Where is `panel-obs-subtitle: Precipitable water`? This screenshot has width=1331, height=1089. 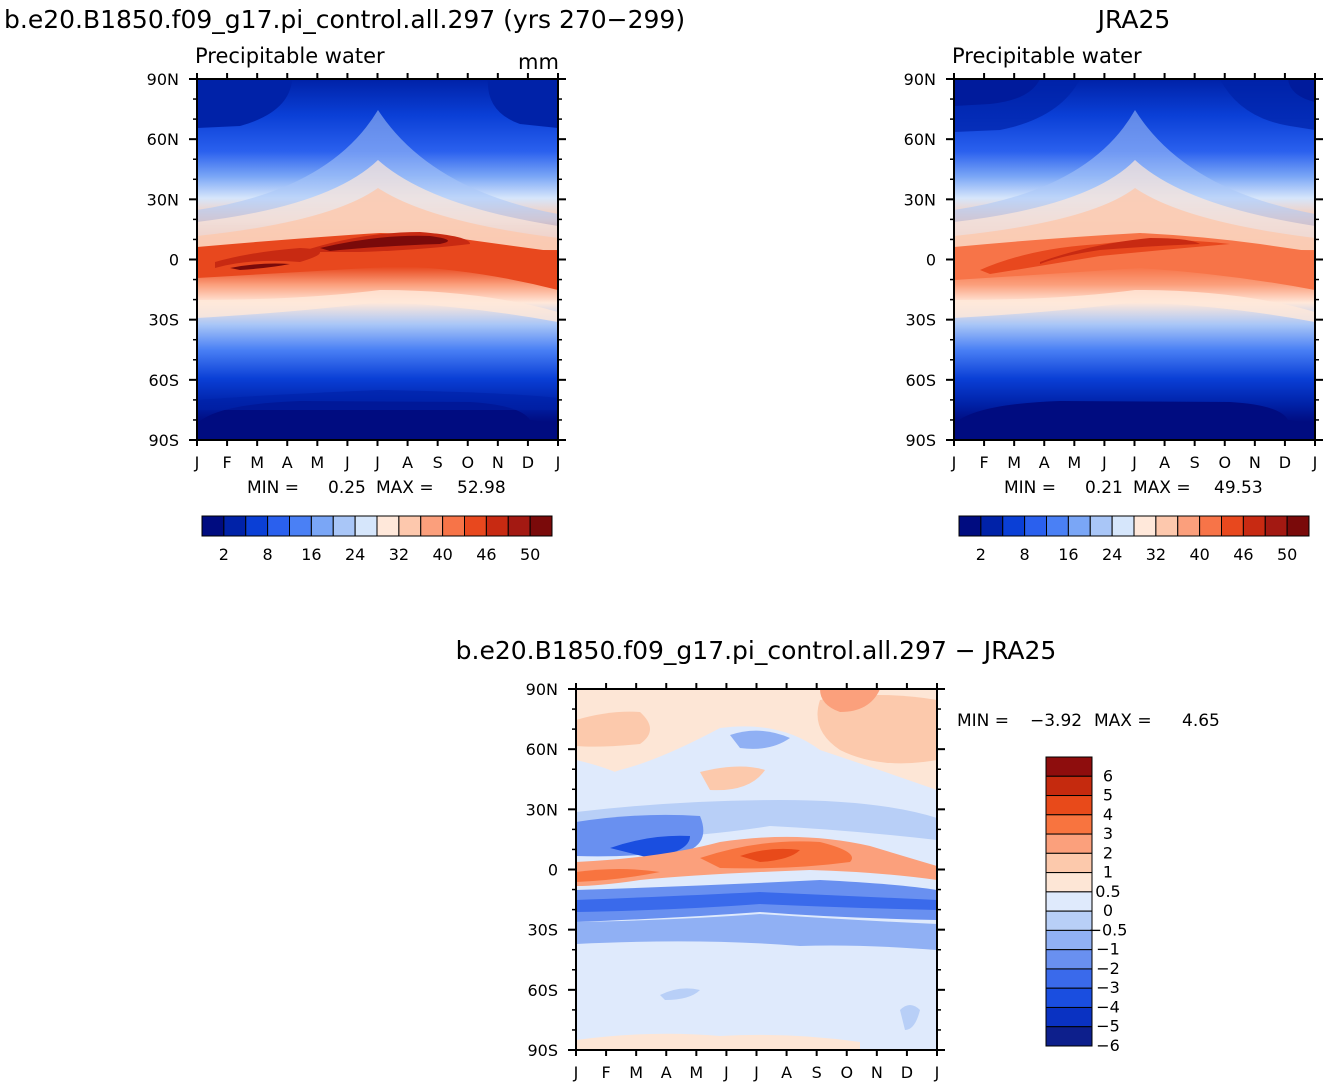 panel-obs-subtitle: Precipitable water is located at coordinates (1047, 56).